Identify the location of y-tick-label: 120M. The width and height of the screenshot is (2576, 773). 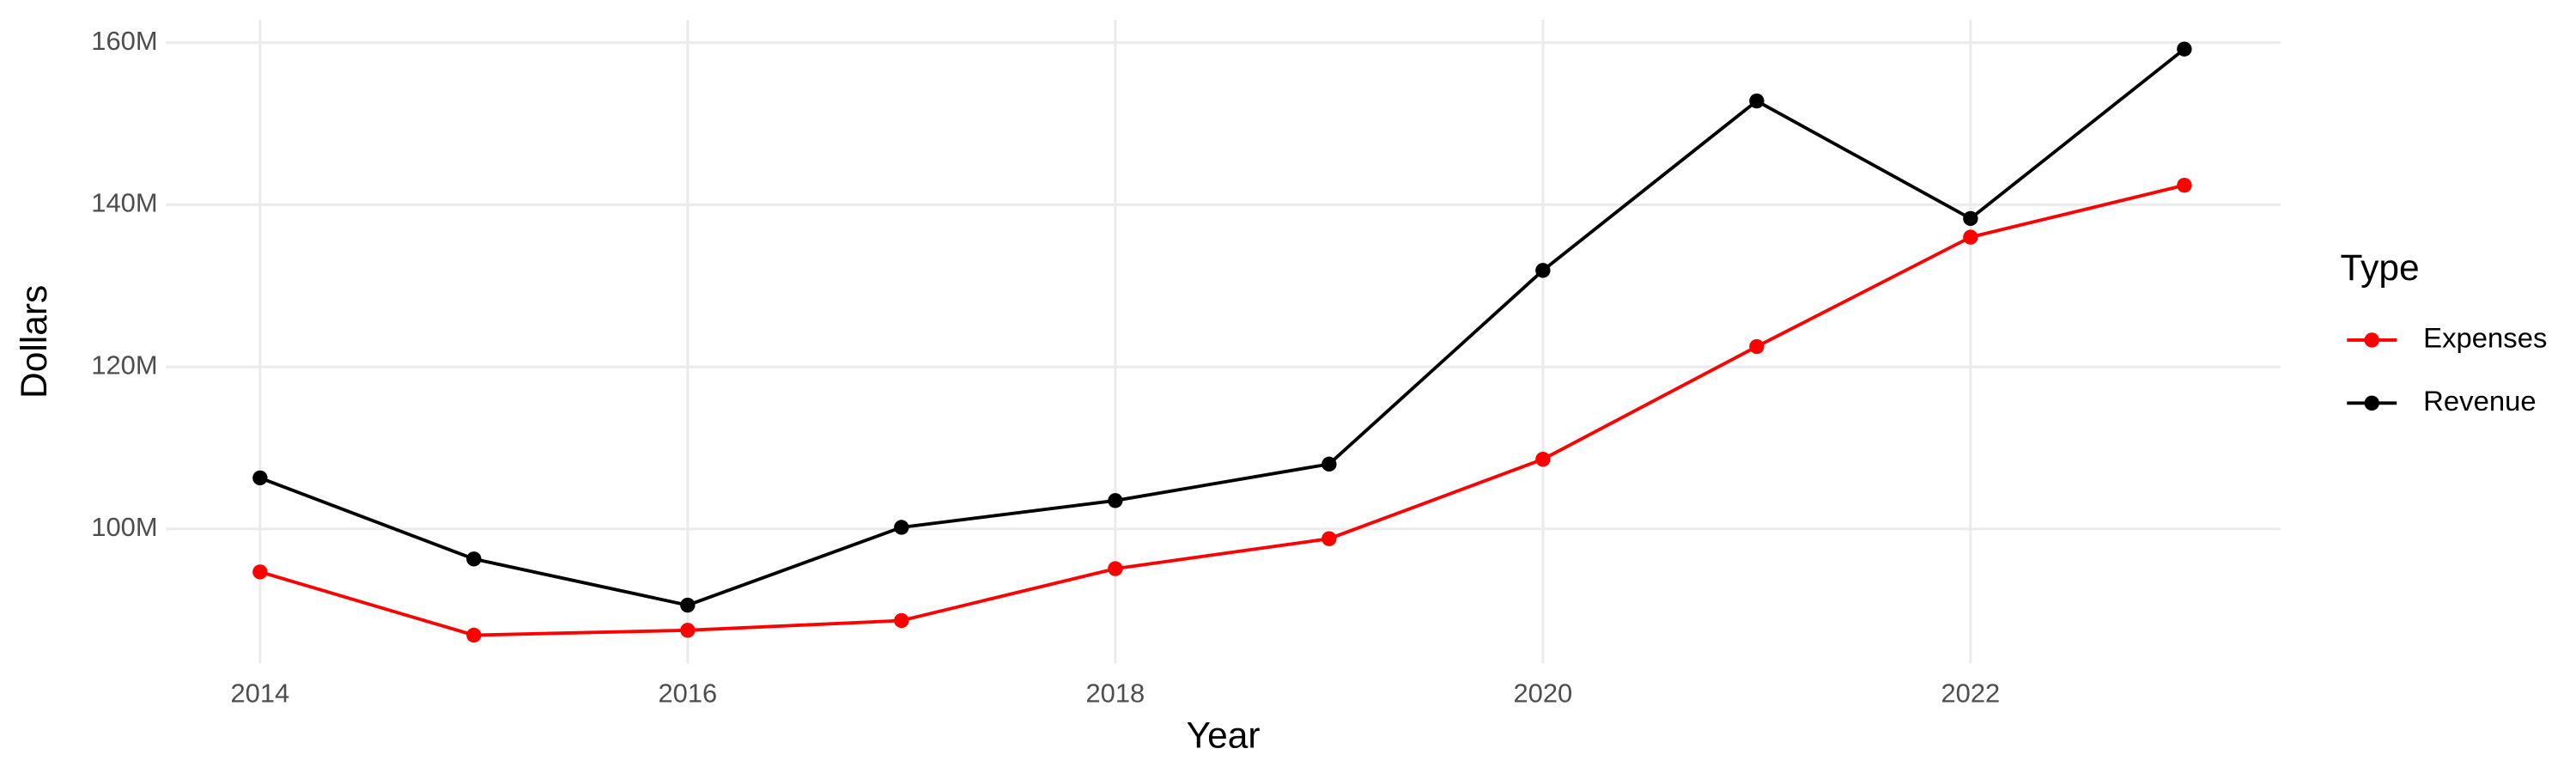
(124, 365).